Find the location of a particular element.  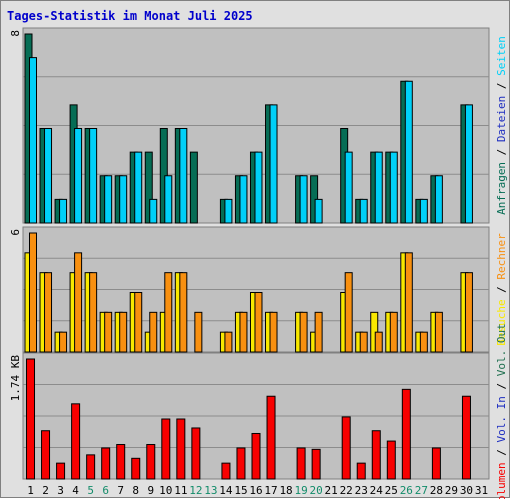

x-tick-label-21: 21 is located at coordinates (331, 490).